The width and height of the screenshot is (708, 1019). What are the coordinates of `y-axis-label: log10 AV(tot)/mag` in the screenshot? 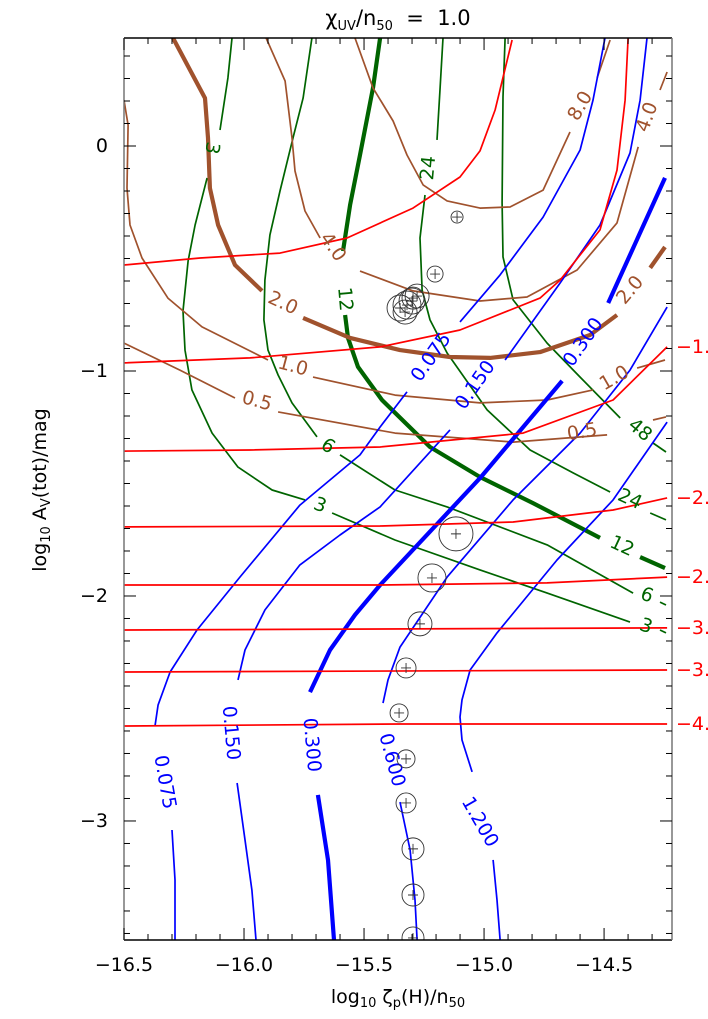 It's located at (41, 489).